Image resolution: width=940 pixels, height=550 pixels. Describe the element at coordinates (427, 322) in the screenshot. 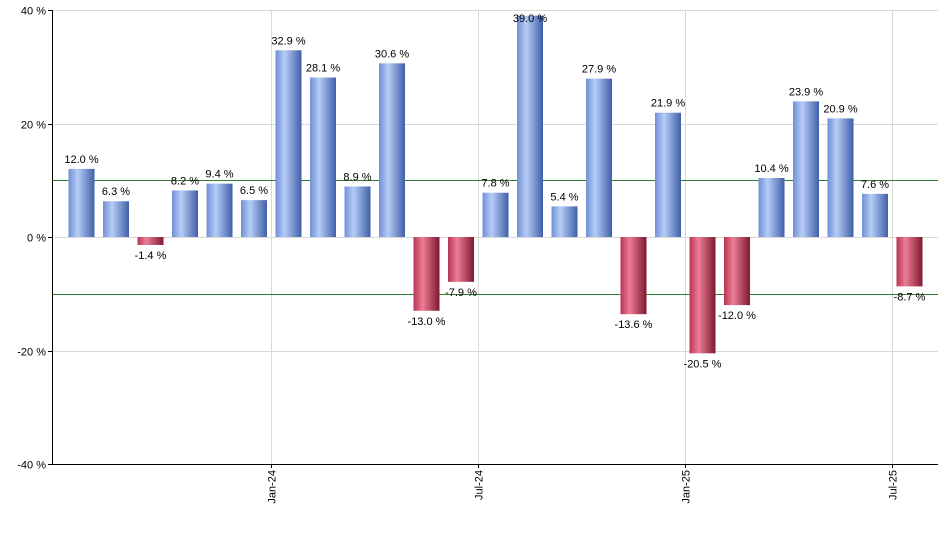

I see `data-label: -13.0 %` at that location.